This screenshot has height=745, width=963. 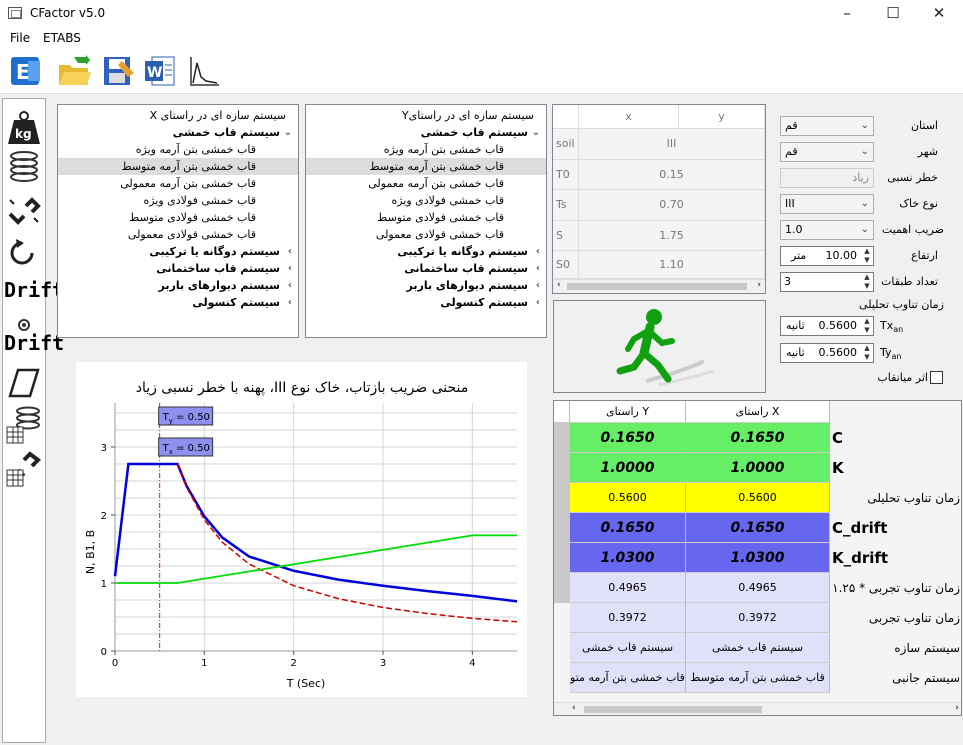 I want to click on tree-x-item: قاب خمشی فولادی معمولی, so click(x=191, y=234).